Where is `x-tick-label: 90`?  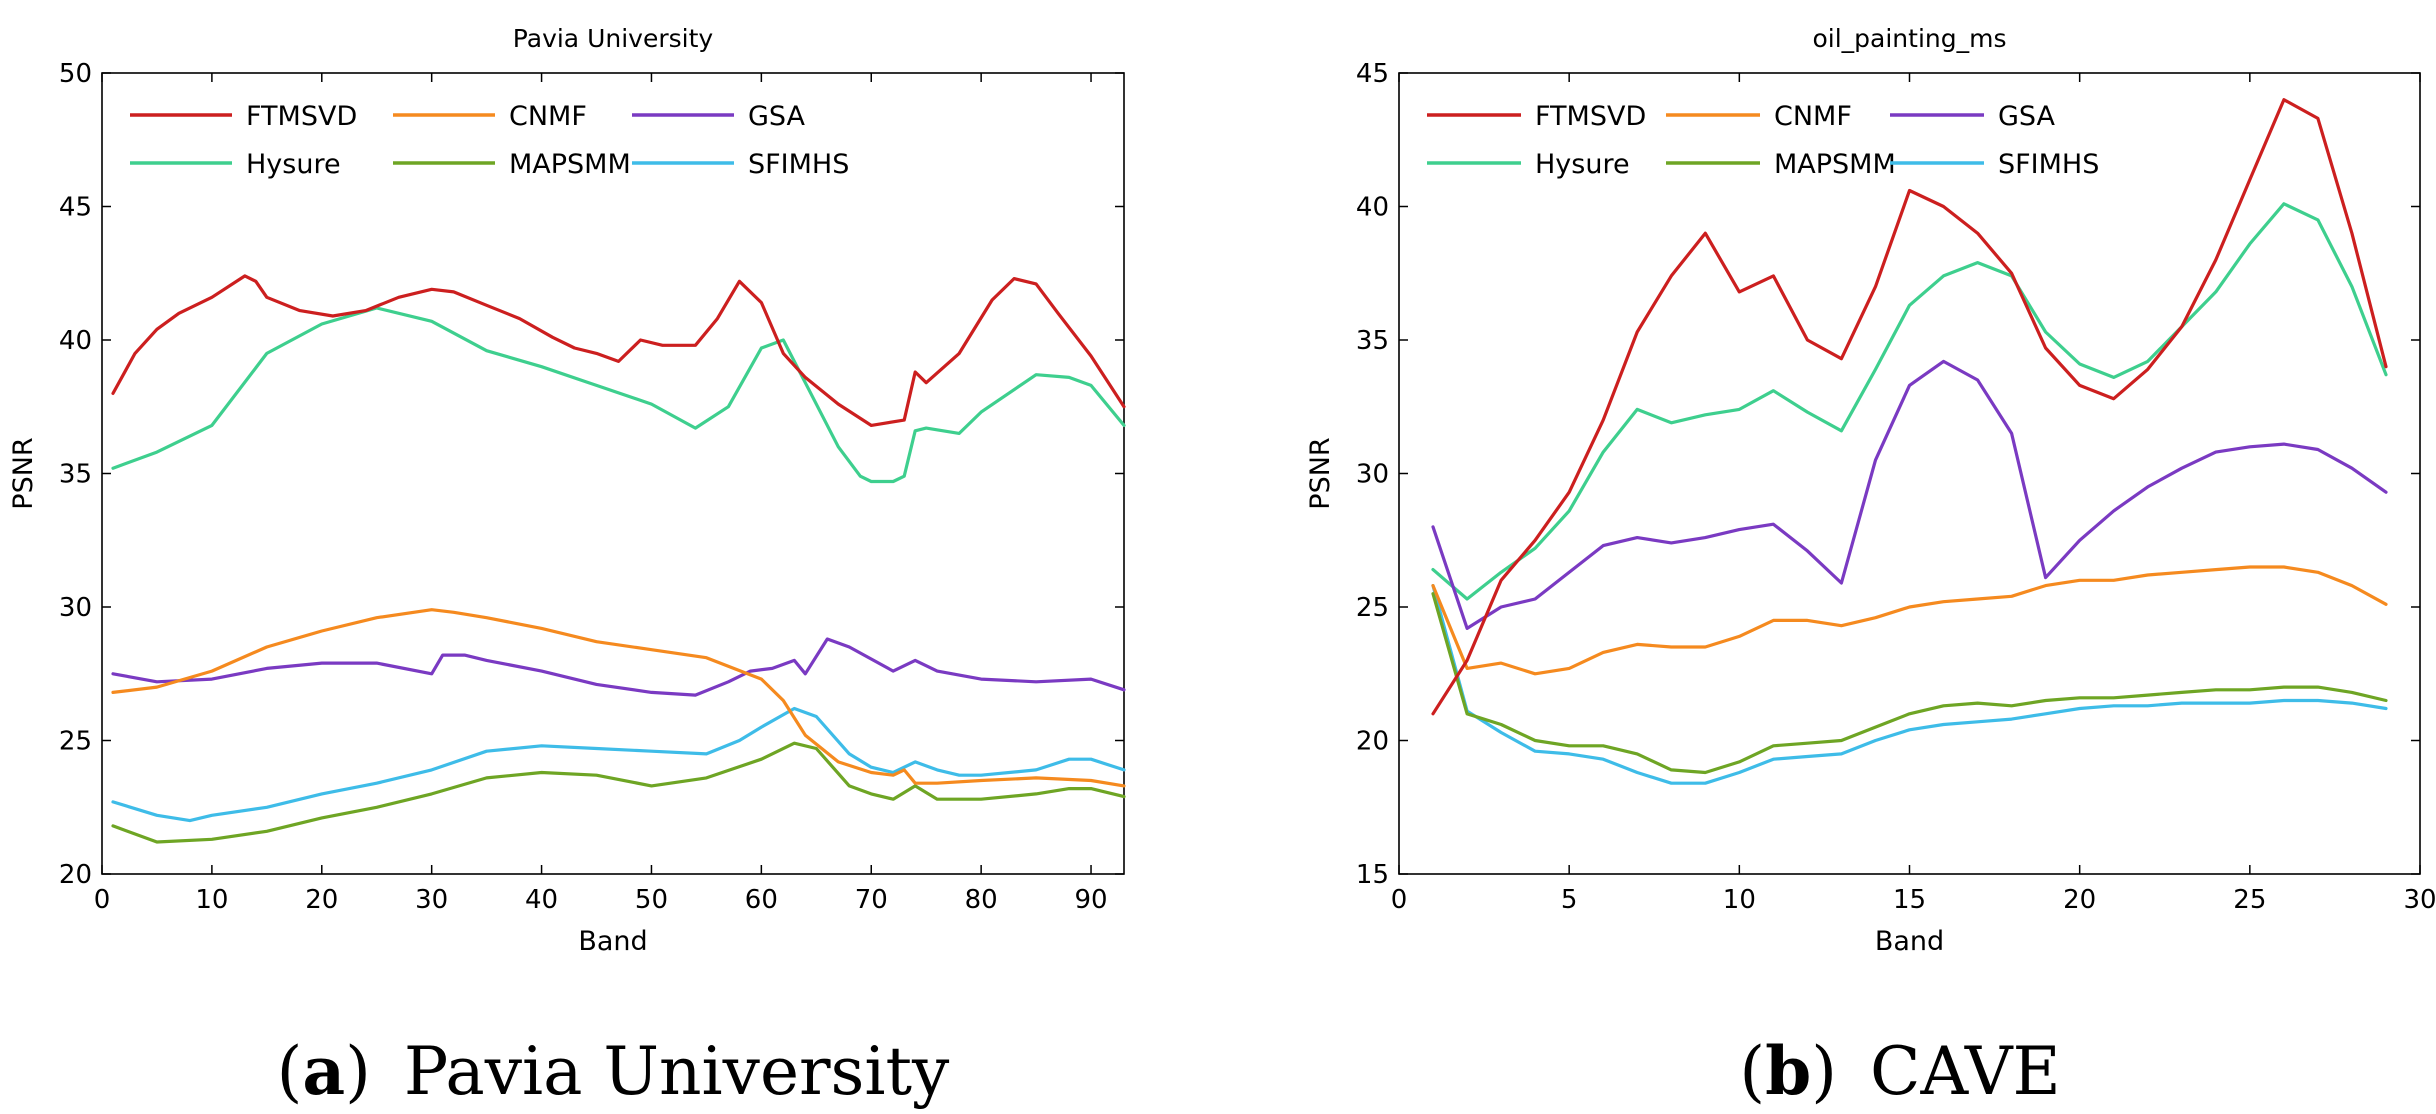
x-tick-label: 90 is located at coordinates (1090, 900).